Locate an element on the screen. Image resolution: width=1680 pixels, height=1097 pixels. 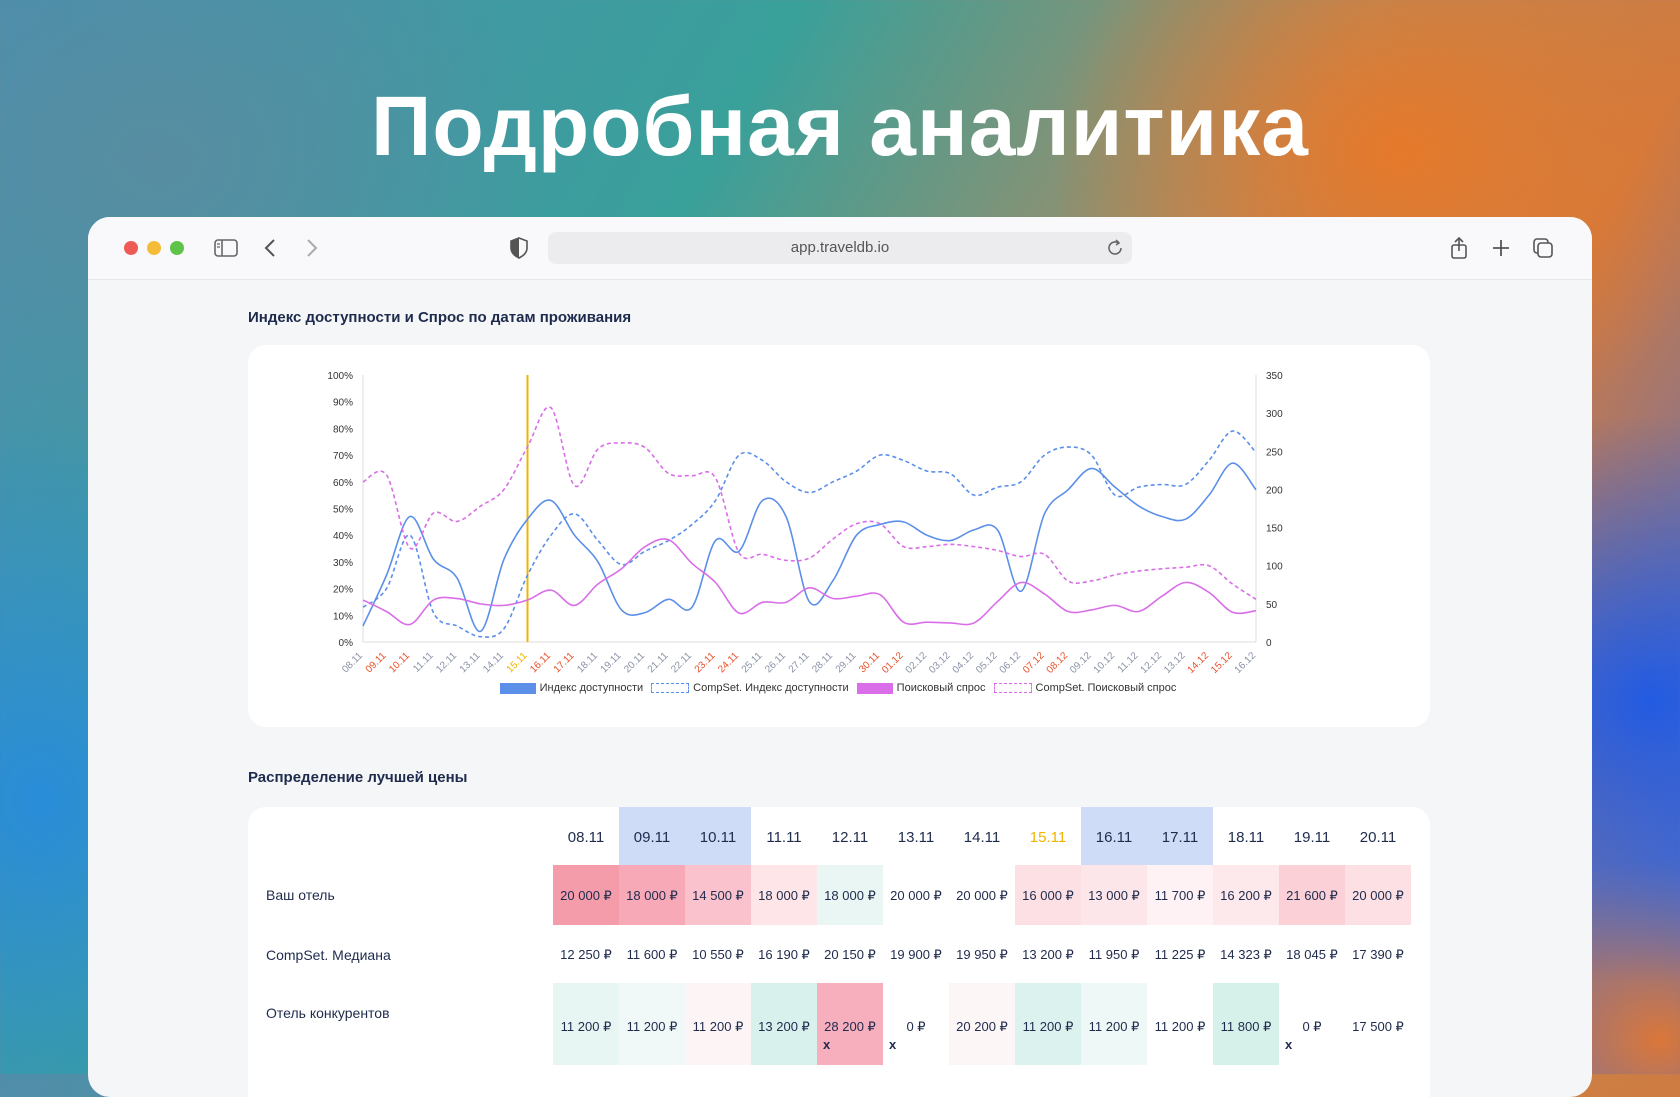
date-column-header: 10.11 is located at coordinates (718, 838).